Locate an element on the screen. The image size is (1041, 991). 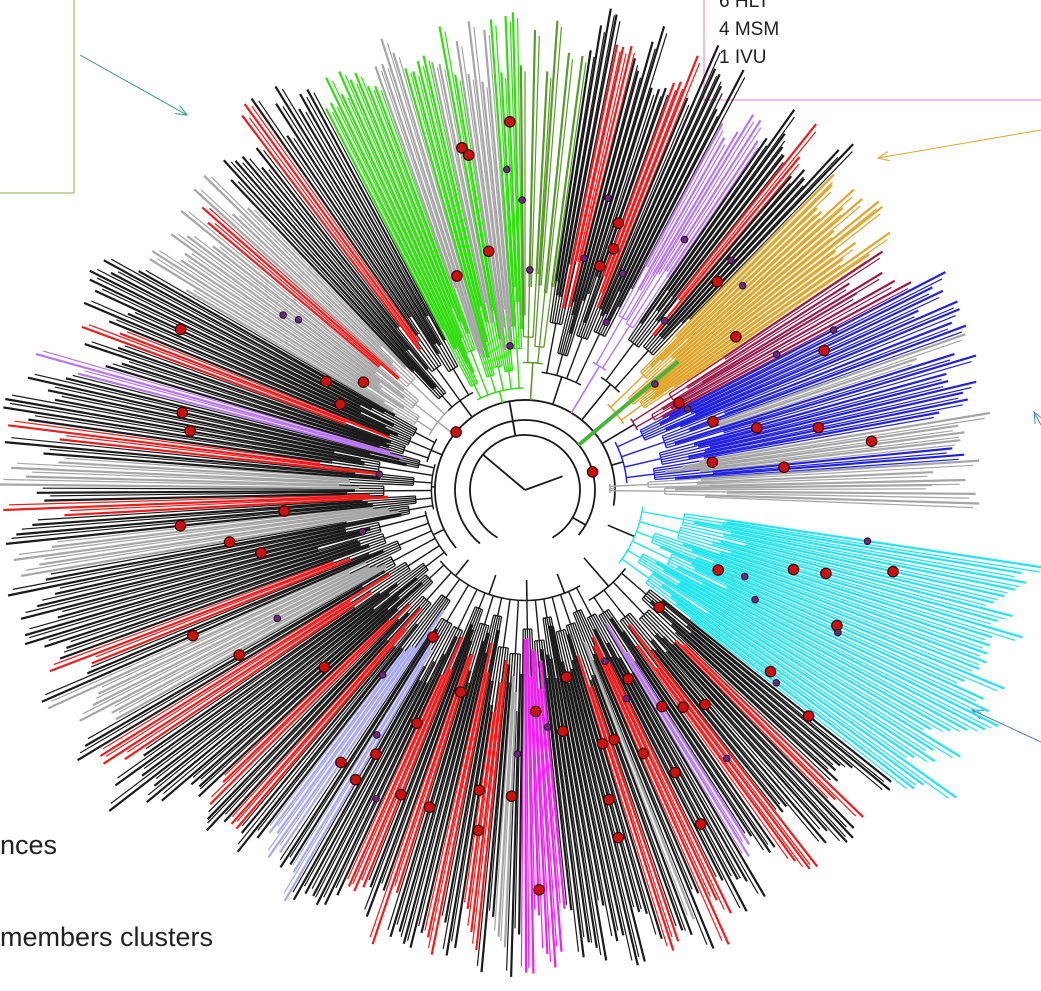
backbone-arc is located at coordinates (525, 482).